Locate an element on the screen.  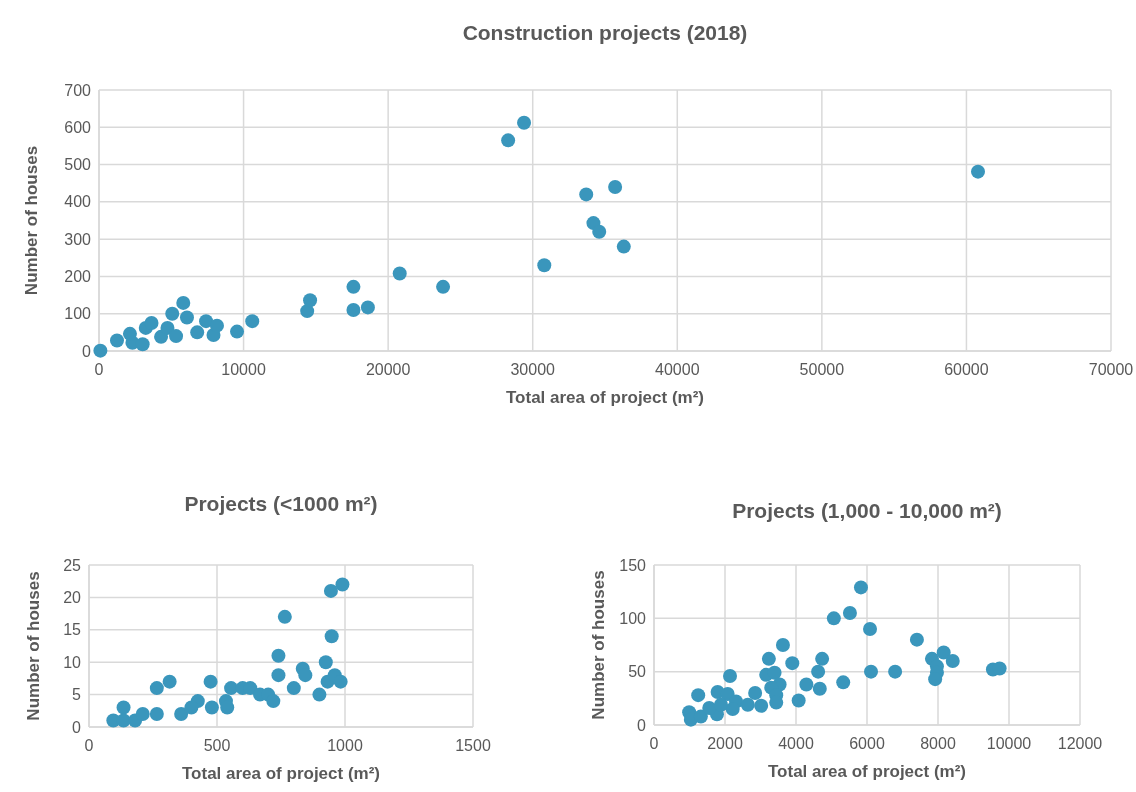
y-tick-label: 300 is located at coordinates (78, 239).